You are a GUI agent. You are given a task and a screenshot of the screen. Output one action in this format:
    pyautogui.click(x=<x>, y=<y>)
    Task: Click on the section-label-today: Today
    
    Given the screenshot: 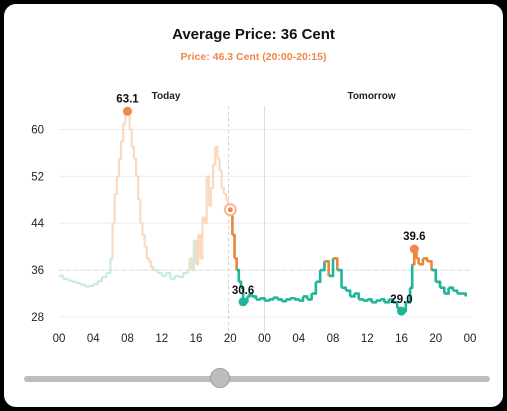 What is the action you would take?
    pyautogui.click(x=166, y=96)
    